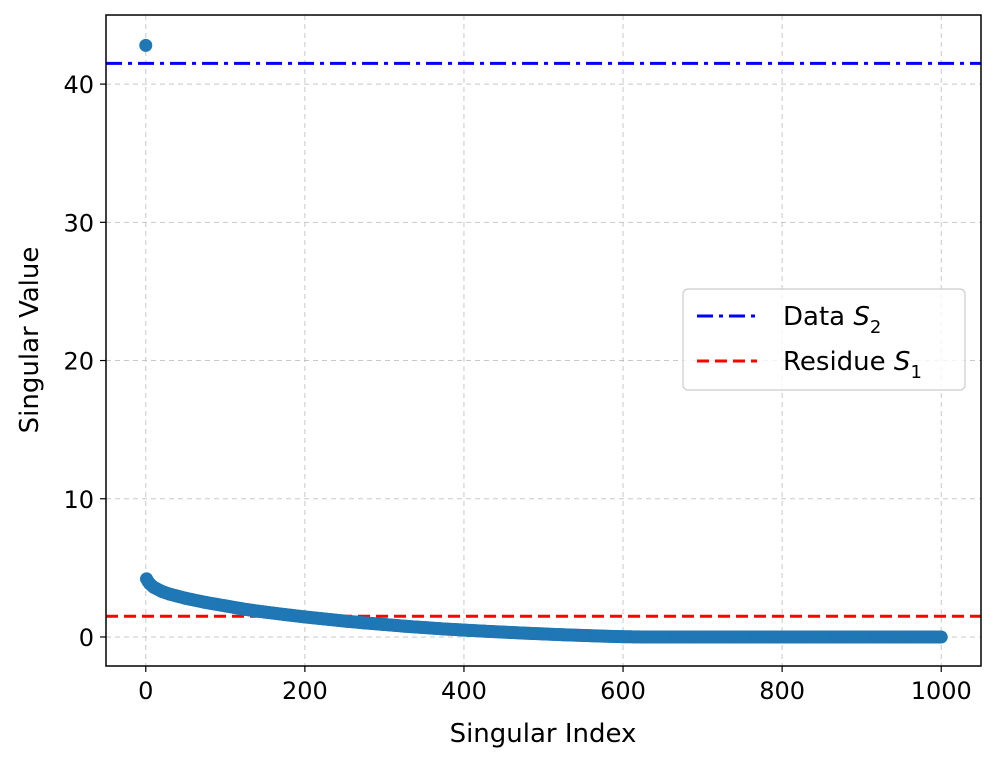  I want to click on legend: Data S2 Residue S1, so click(824, 339).